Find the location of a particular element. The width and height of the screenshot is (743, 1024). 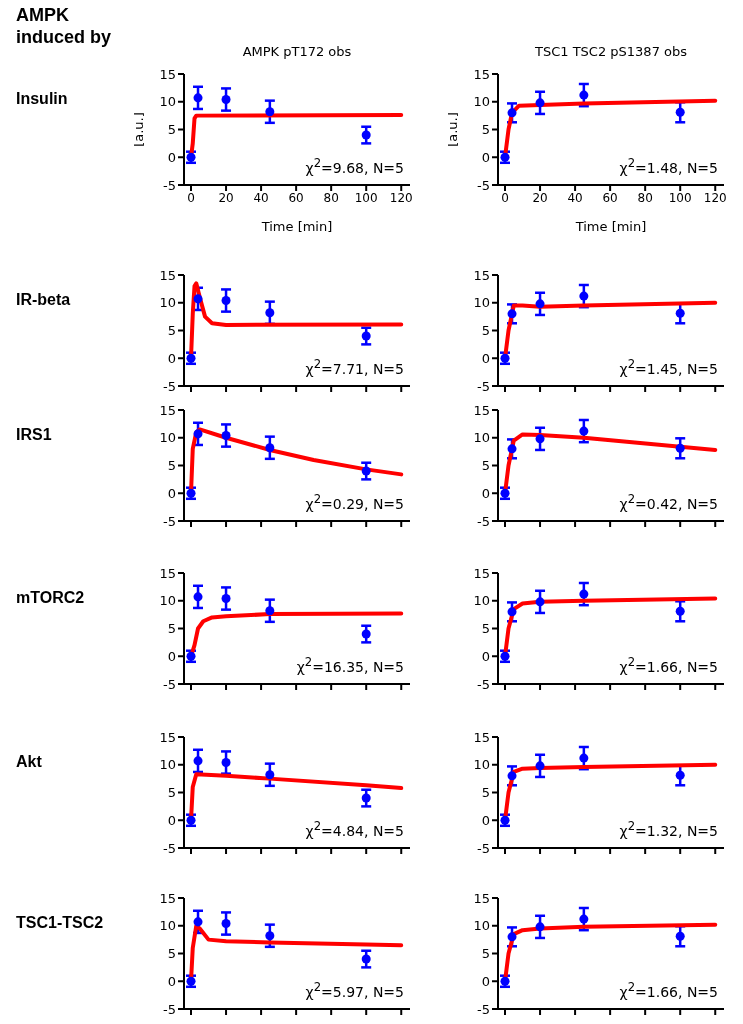

text: IRS1 is located at coordinates (34, 435).